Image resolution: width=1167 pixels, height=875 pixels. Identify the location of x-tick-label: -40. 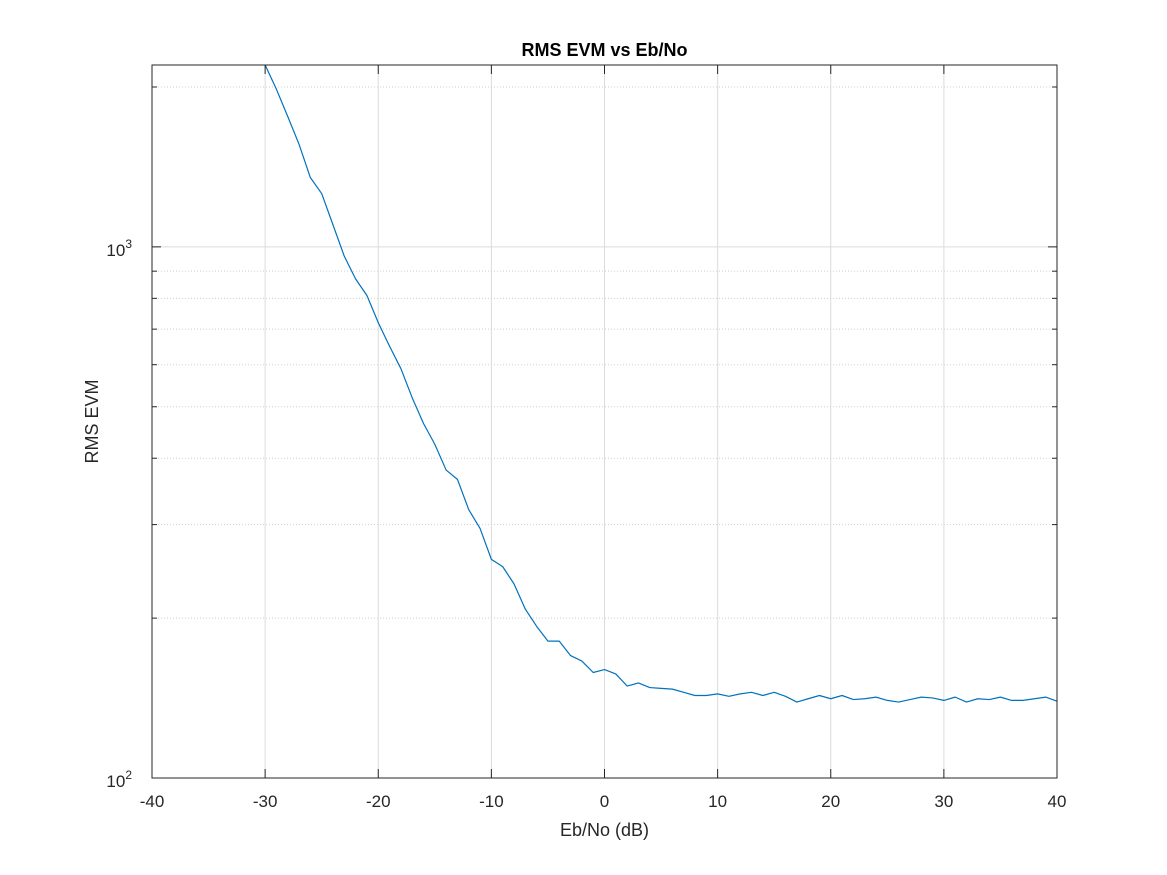
(152, 801).